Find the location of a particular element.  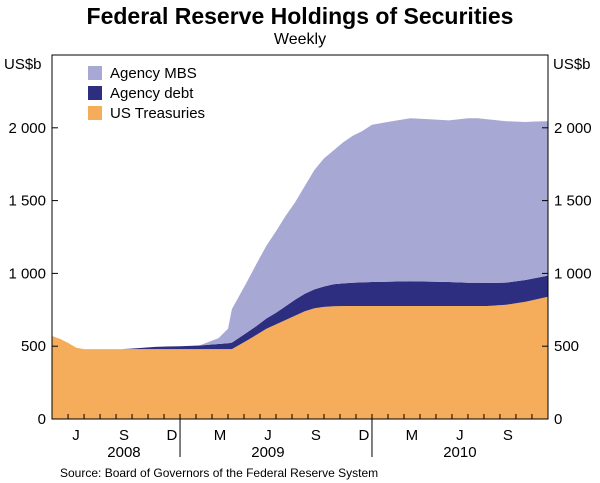

legend-label: US Treasuries is located at coordinates (157, 113).